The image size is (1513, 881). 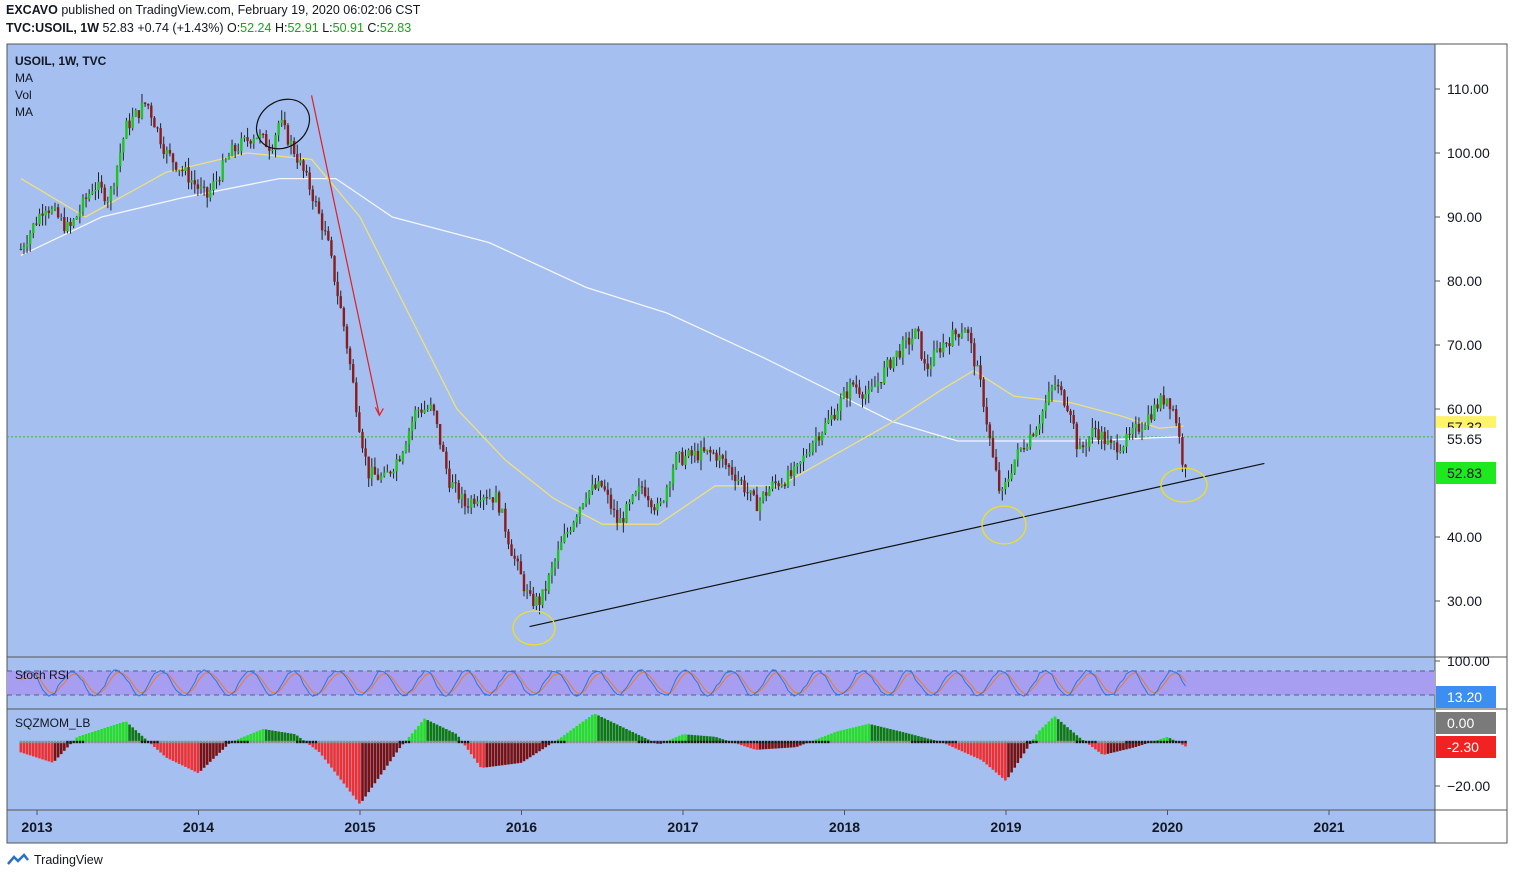 What do you see at coordinates (1464, 537) in the screenshot?
I see `y-tick-label: 40.00` at bounding box center [1464, 537].